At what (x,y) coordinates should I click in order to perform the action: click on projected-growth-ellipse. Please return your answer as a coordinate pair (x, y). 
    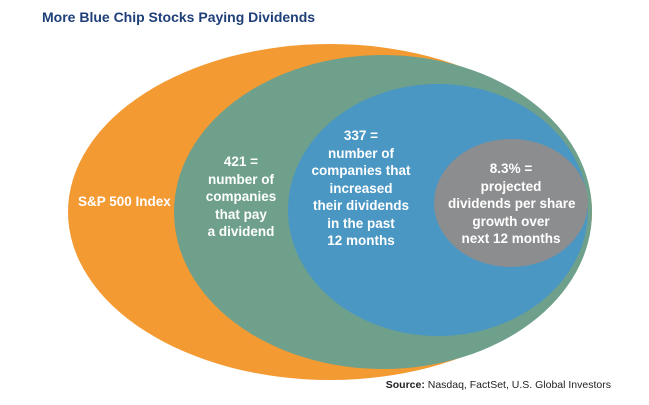
    Looking at the image, I should click on (511, 203).